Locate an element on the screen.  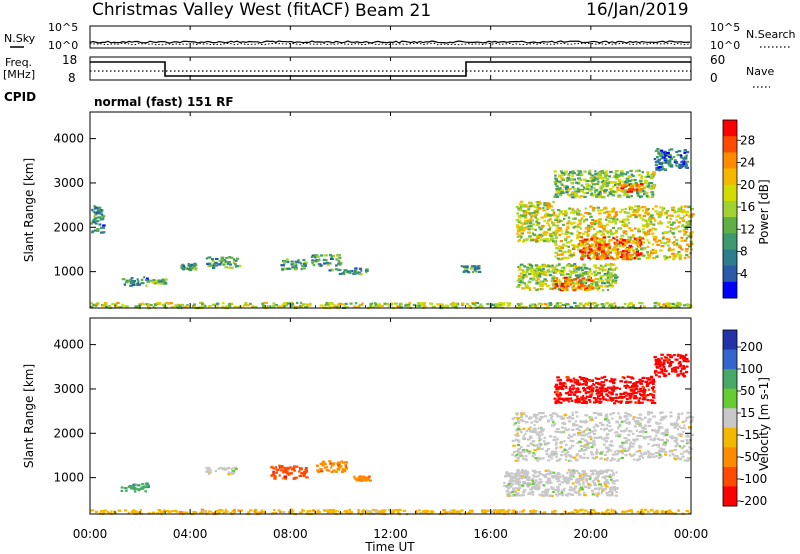
power-colorbar-tick: 12 is located at coordinates (747, 229).